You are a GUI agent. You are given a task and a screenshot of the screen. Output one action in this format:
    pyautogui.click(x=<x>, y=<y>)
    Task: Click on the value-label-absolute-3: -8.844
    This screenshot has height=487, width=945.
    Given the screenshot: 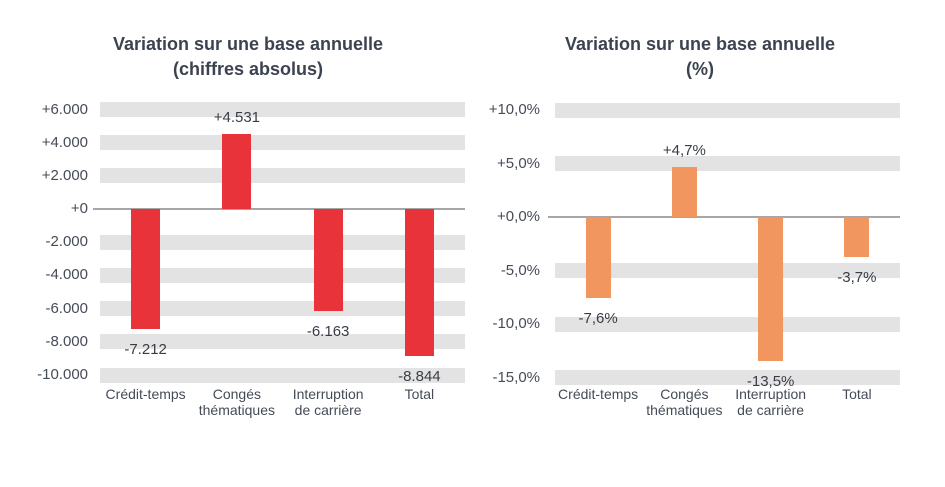 What is the action you would take?
    pyautogui.click(x=419, y=376)
    